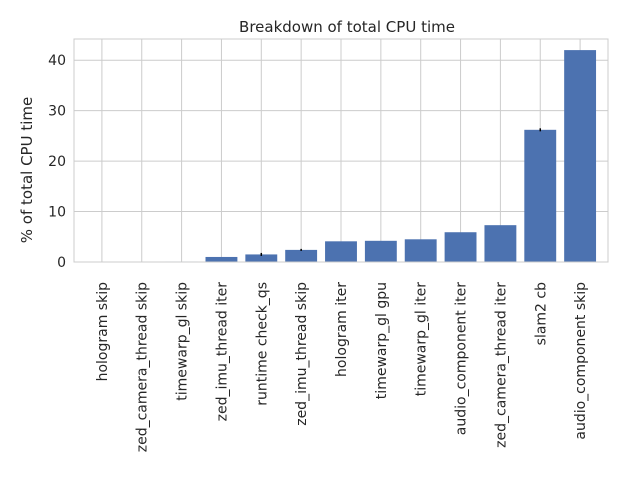 The image size is (640, 484). What do you see at coordinates (222, 352) in the screenshot?
I see `x-tick-label: zed_imu_thread iter` at bounding box center [222, 352].